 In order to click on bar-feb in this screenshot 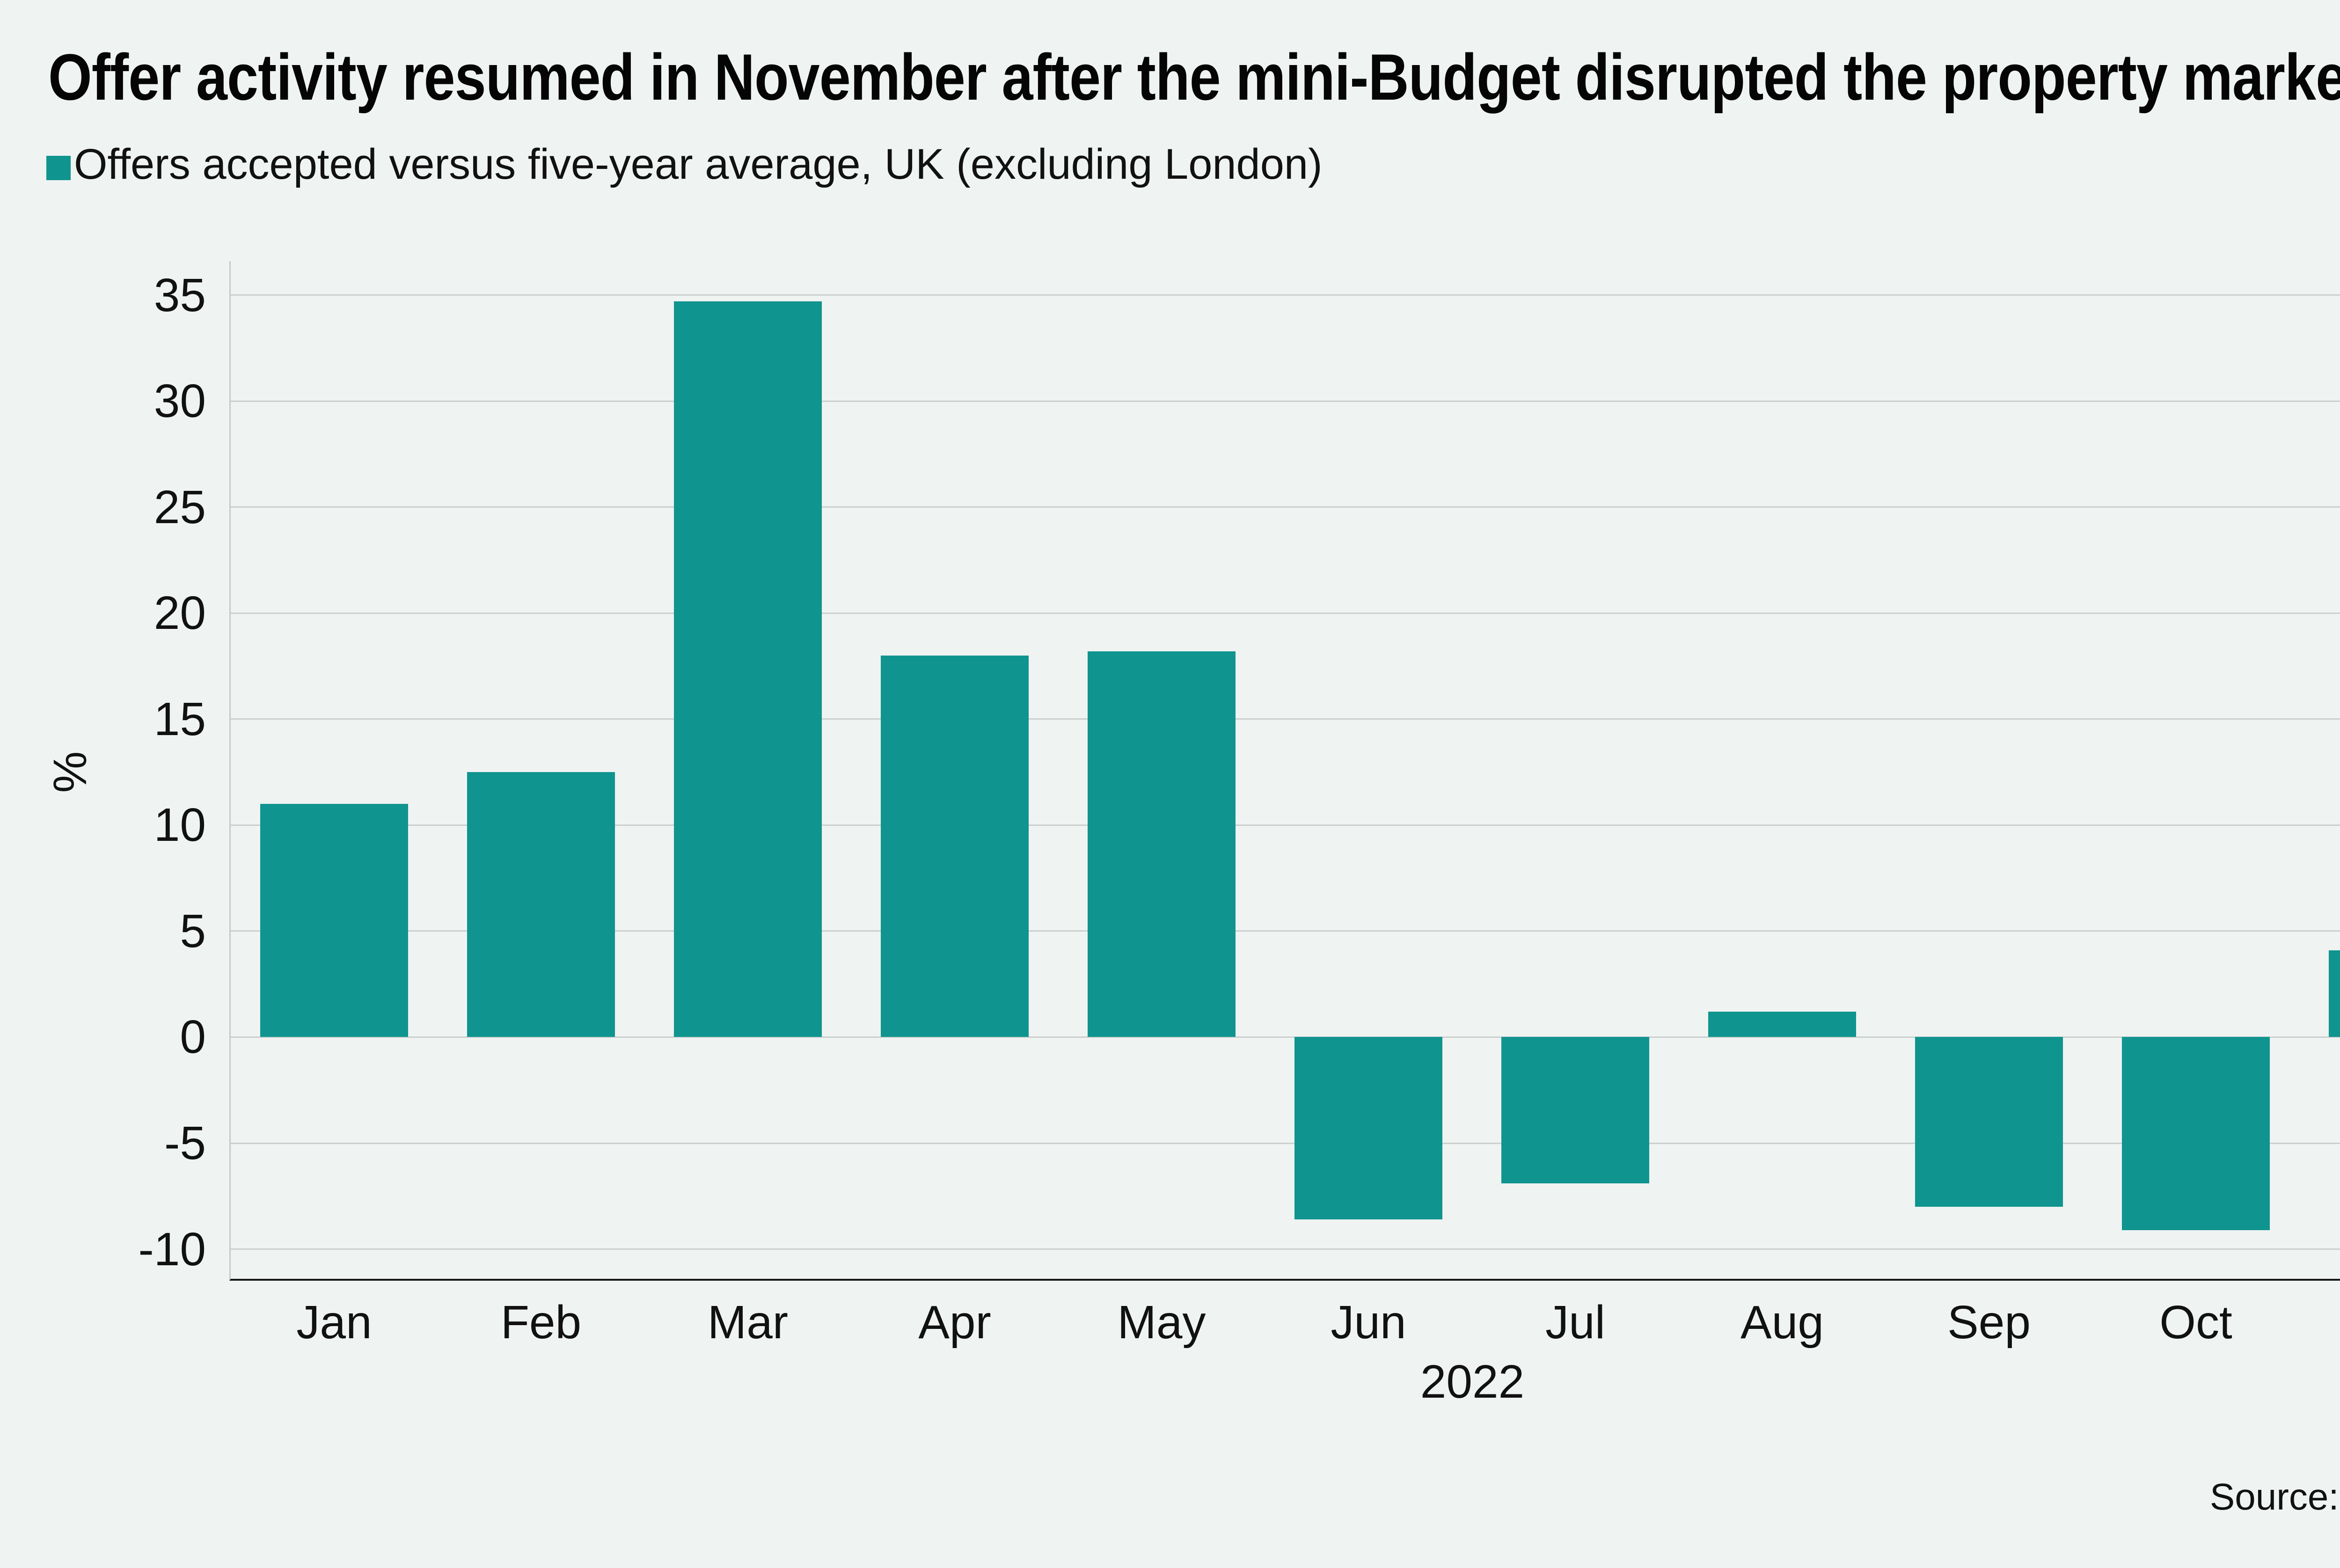, I will do `click(541, 904)`.